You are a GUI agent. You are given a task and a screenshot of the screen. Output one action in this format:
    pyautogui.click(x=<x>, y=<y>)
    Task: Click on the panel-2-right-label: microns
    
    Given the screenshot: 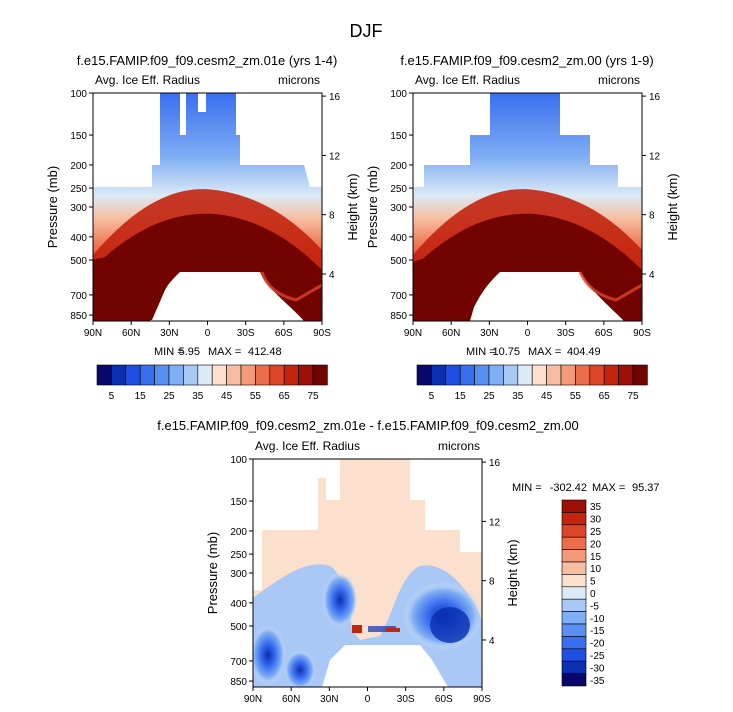 What is the action you would take?
    pyautogui.click(x=619, y=80)
    